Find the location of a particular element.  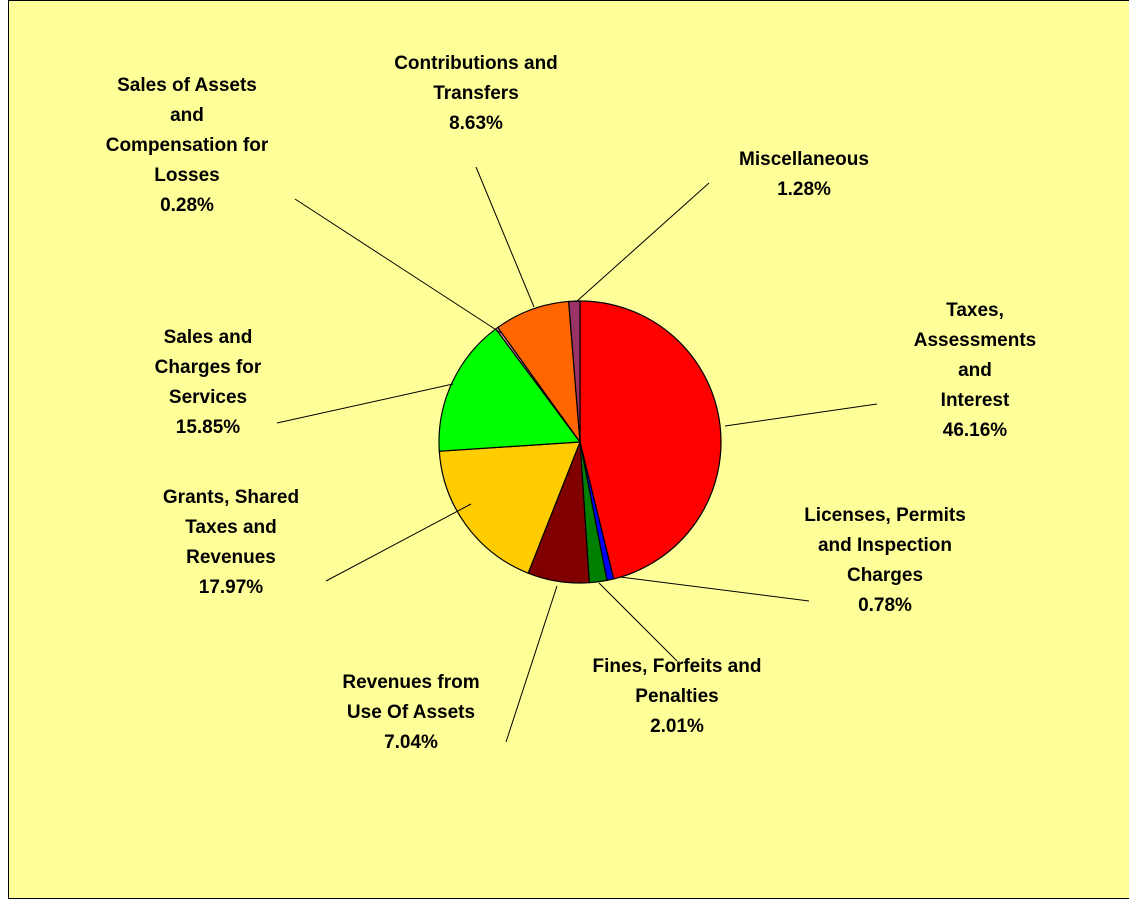

slice-name-label: Compensation for is located at coordinates (187, 145).